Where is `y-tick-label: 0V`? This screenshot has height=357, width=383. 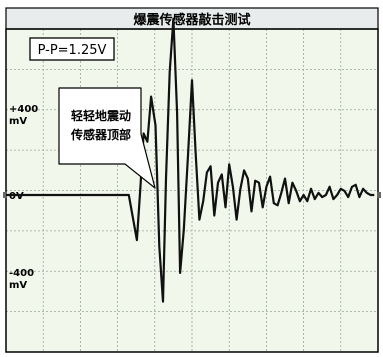 y-tick-label: 0V is located at coordinates (16, 196).